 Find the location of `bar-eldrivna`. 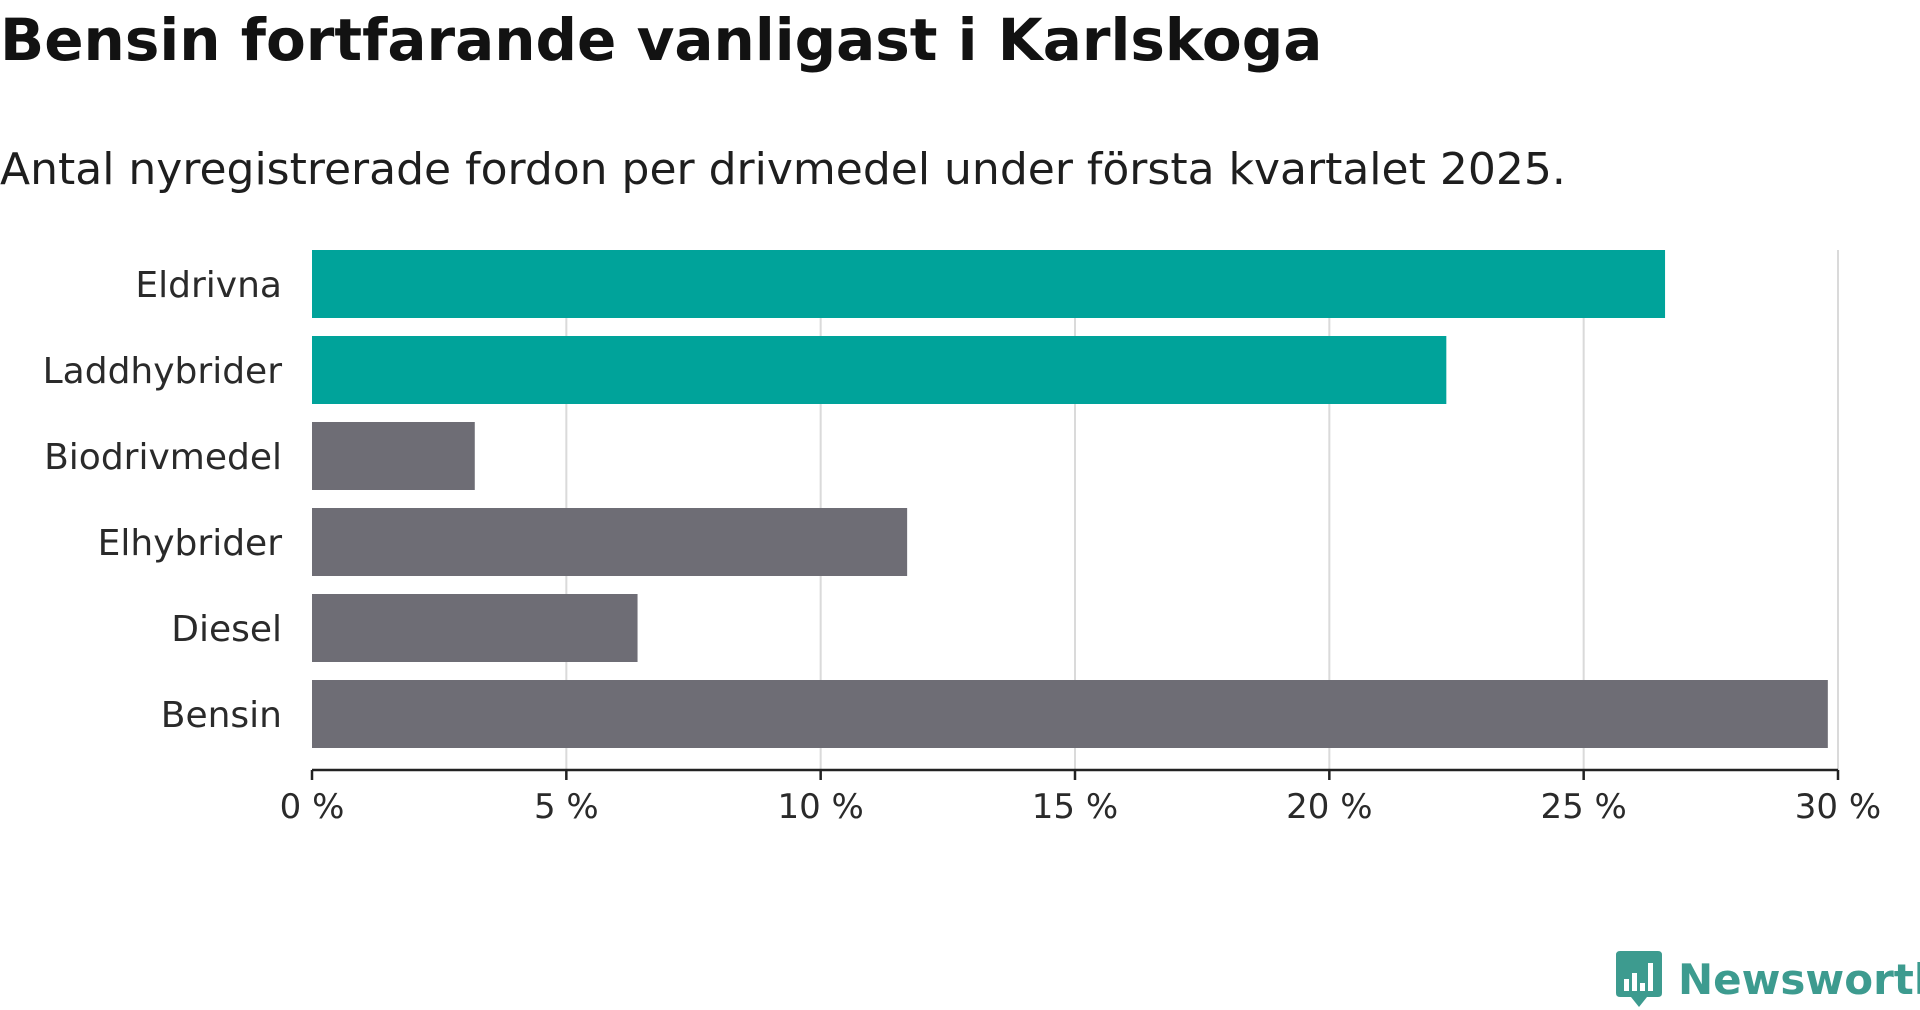

bar-eldrivna is located at coordinates (989, 284).